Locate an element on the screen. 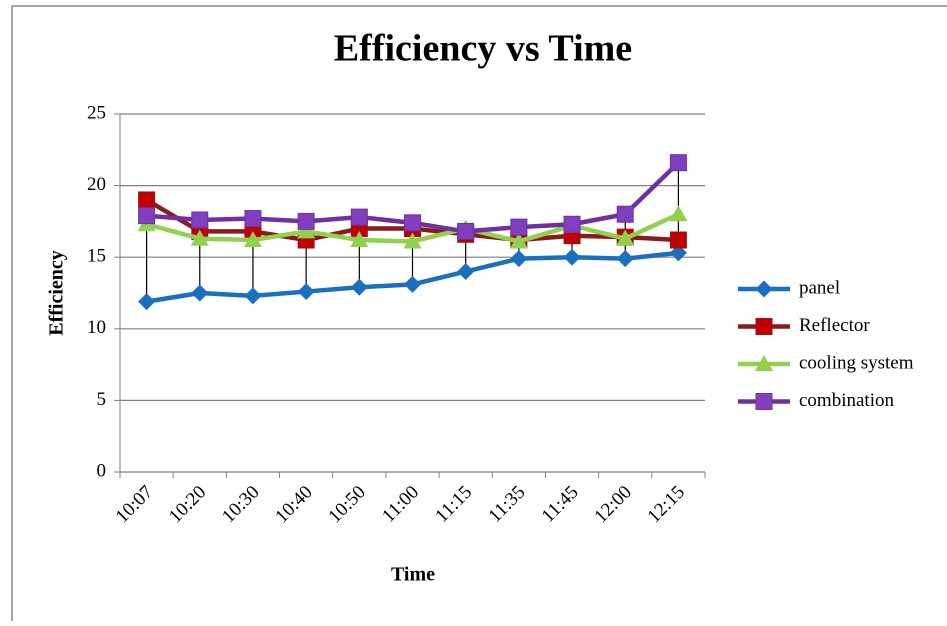  y-tick-label: 15 is located at coordinates (96, 256).